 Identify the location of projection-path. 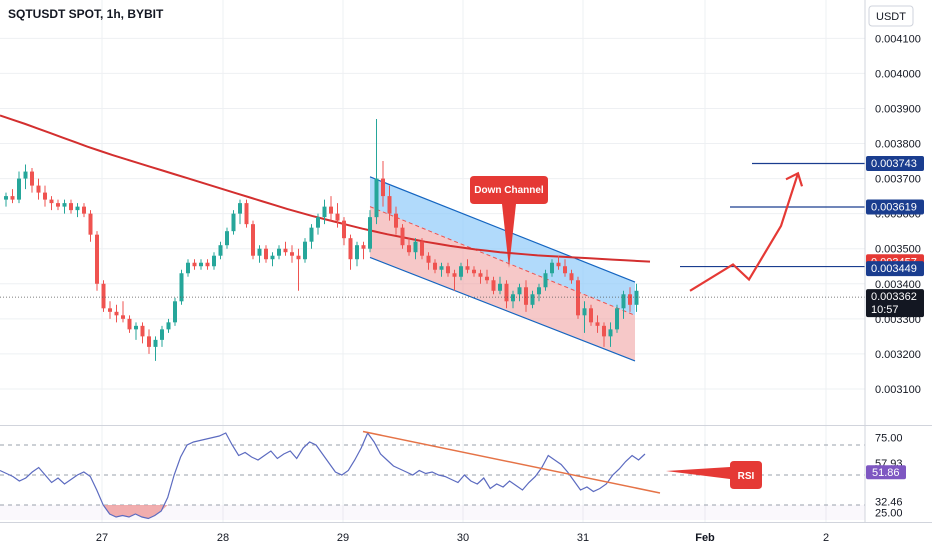
(744, 232).